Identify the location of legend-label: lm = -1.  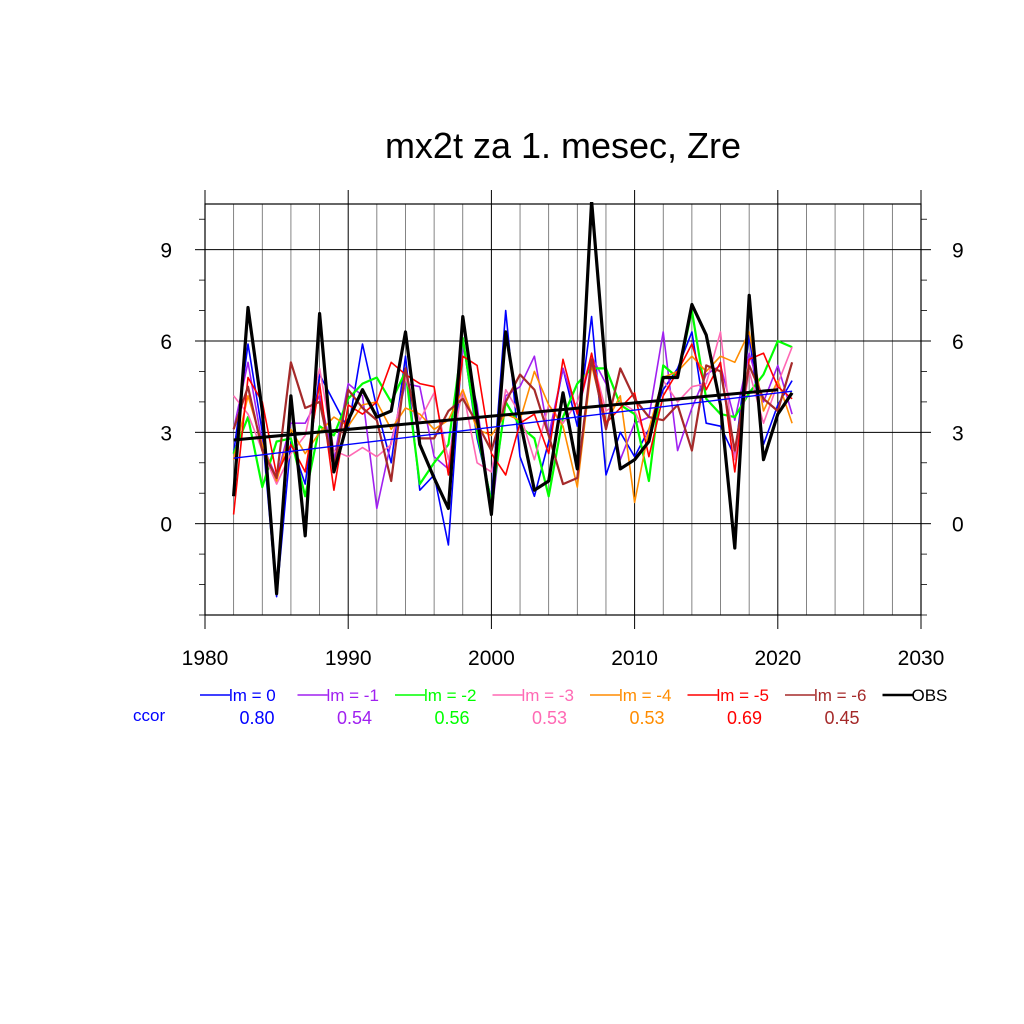
(353, 695).